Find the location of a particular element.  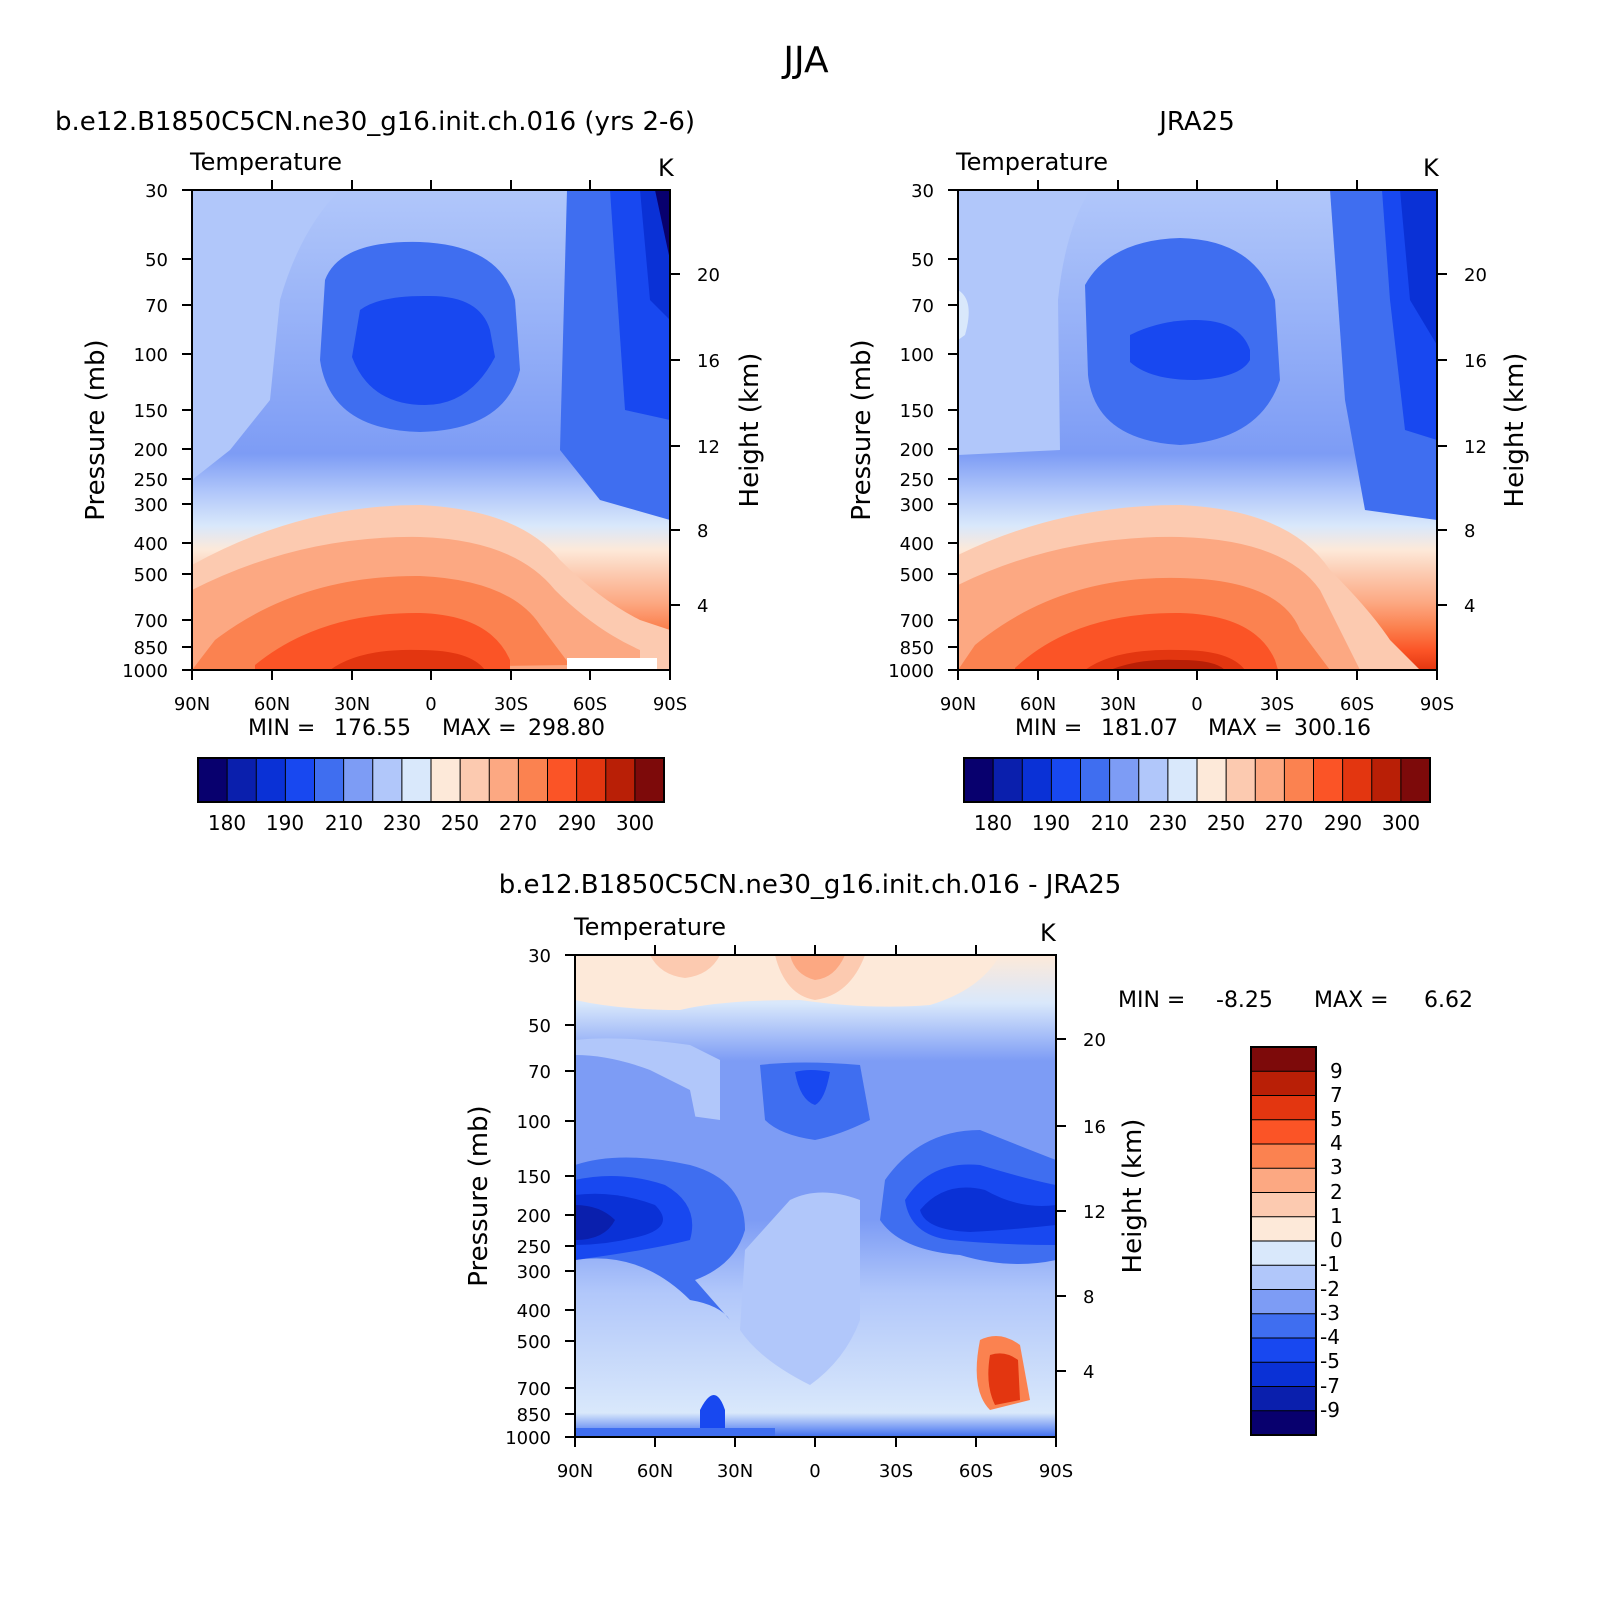

p2-ptick-30: 30 is located at coordinates (922, 191).